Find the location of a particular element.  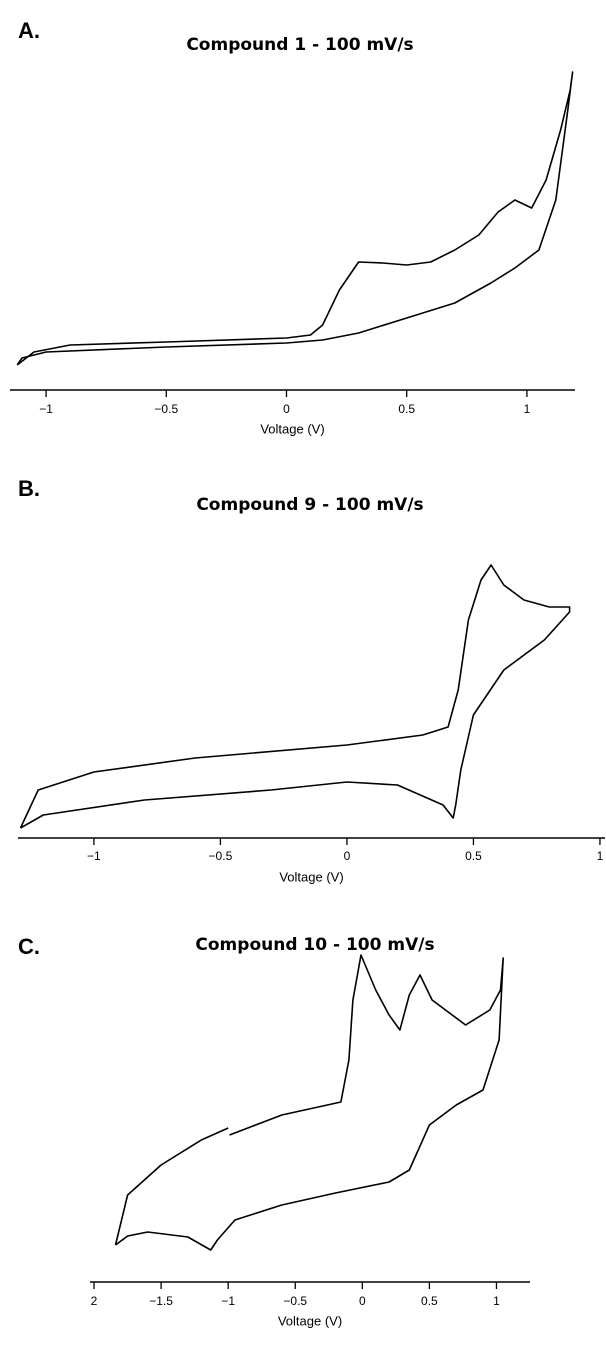

cv-curve is located at coordinates (309, 1102).